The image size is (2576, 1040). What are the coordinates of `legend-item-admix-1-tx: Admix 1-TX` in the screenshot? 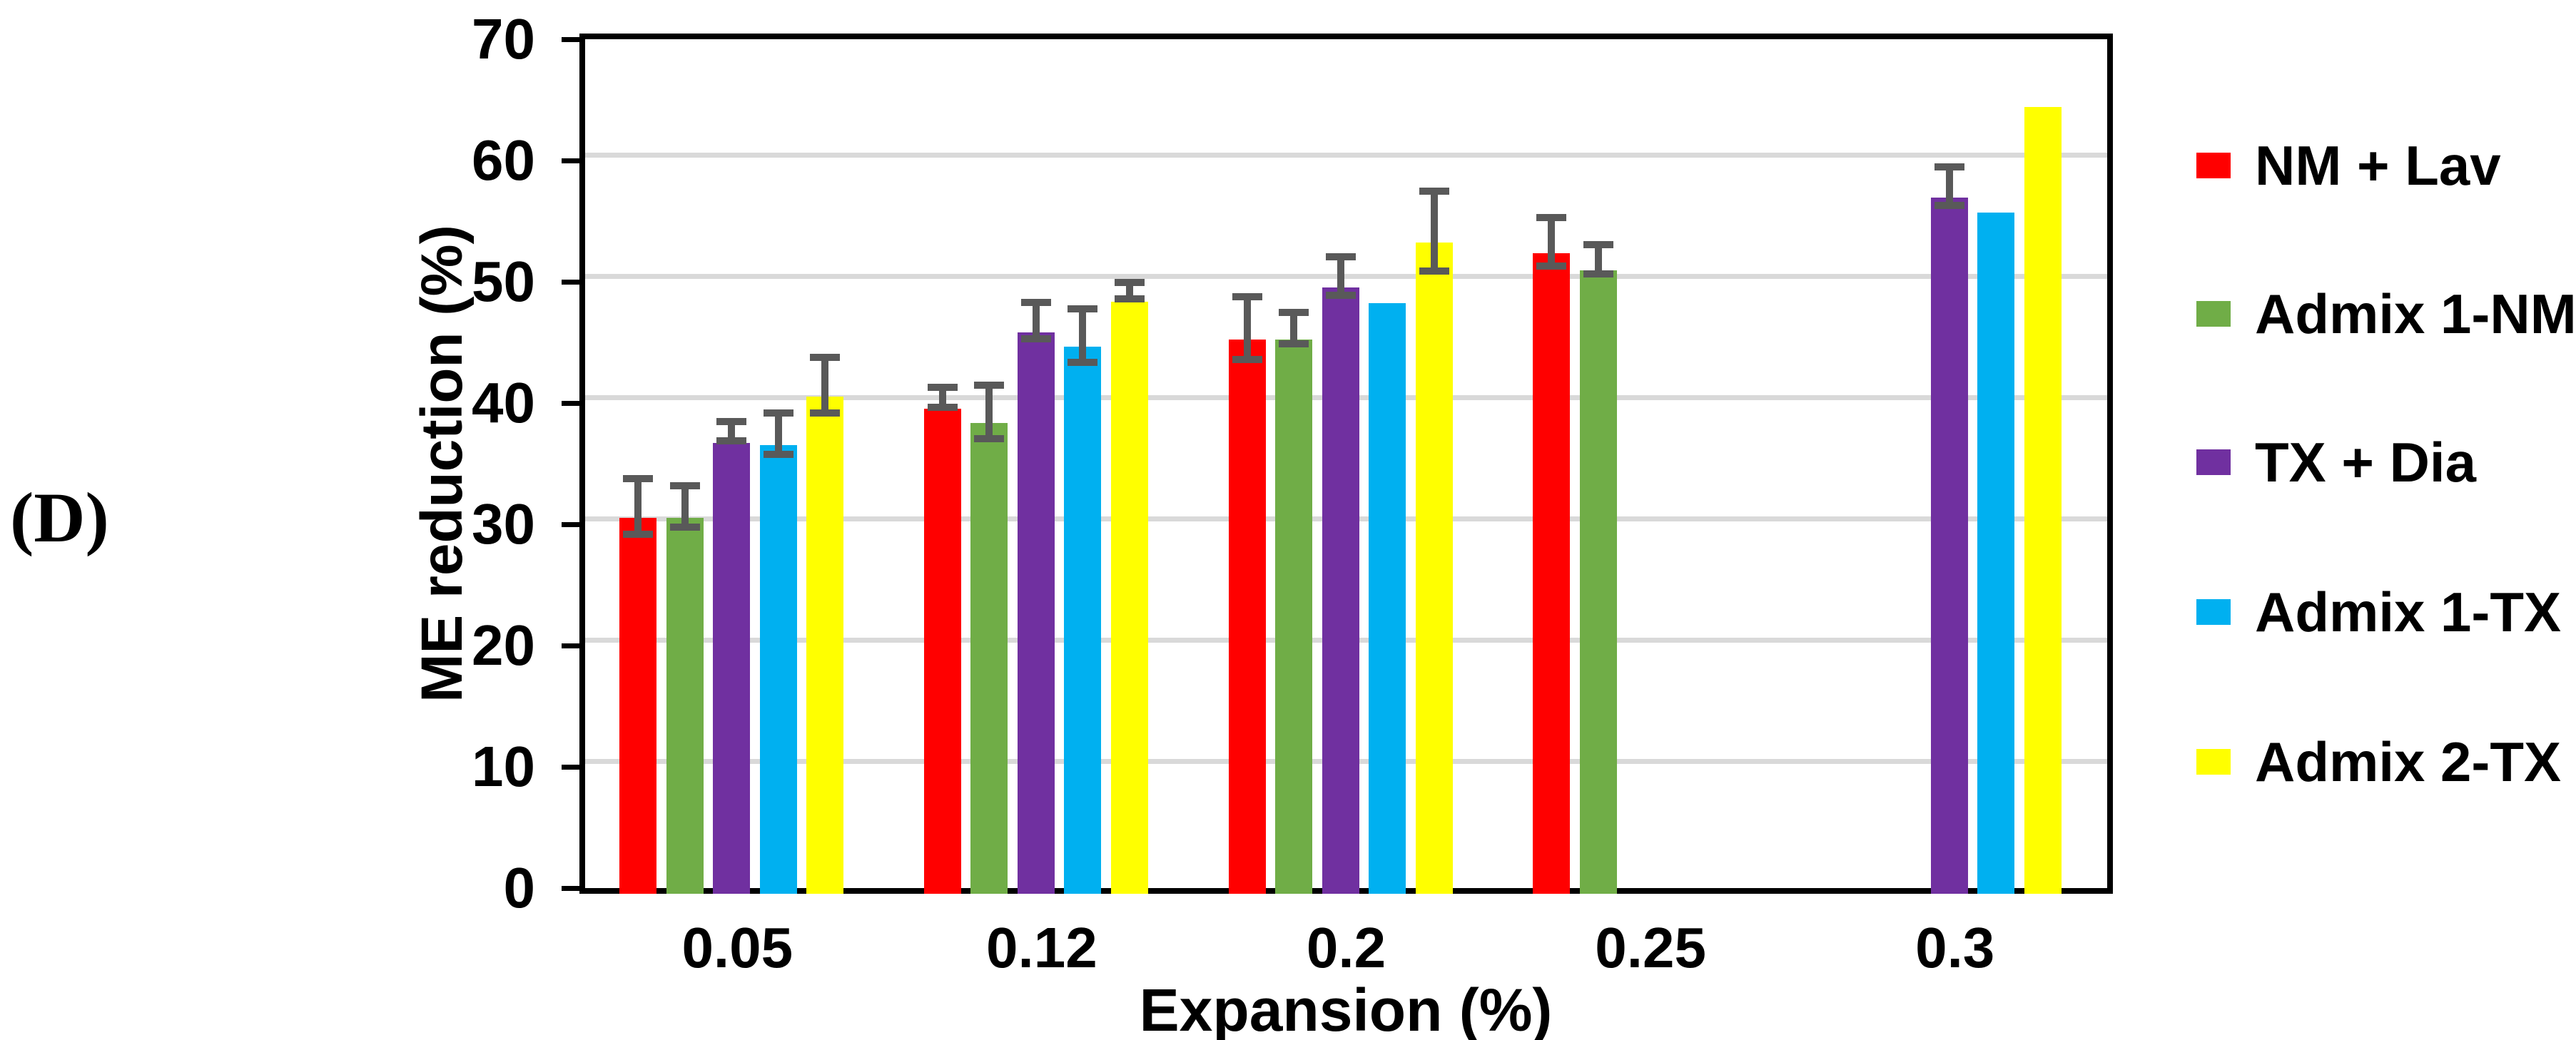 It's located at (2379, 612).